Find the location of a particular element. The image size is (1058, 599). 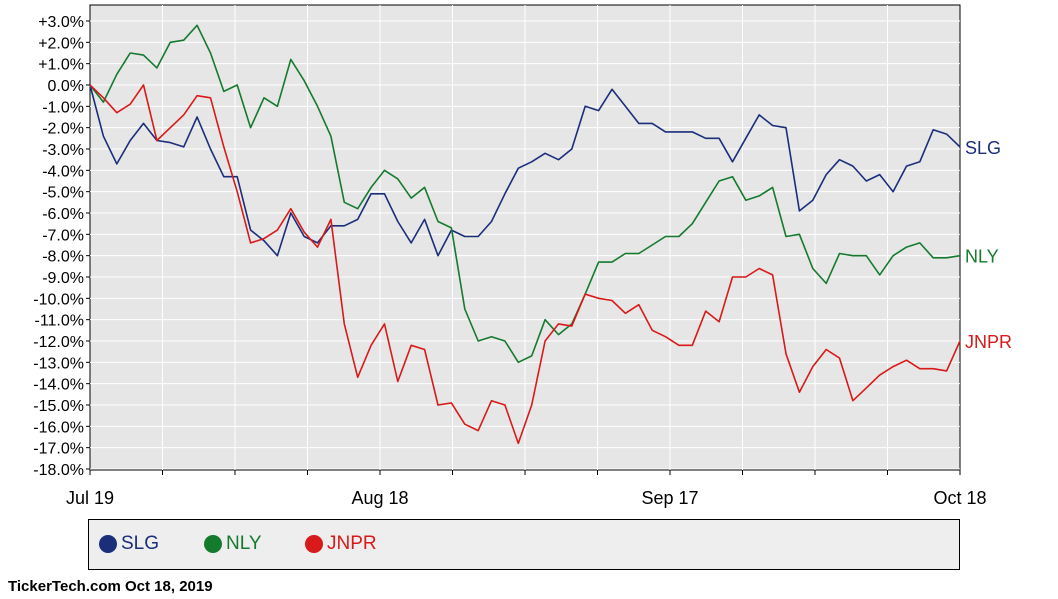

series-labels: SLG NLY JNPR is located at coordinates (988, 245).